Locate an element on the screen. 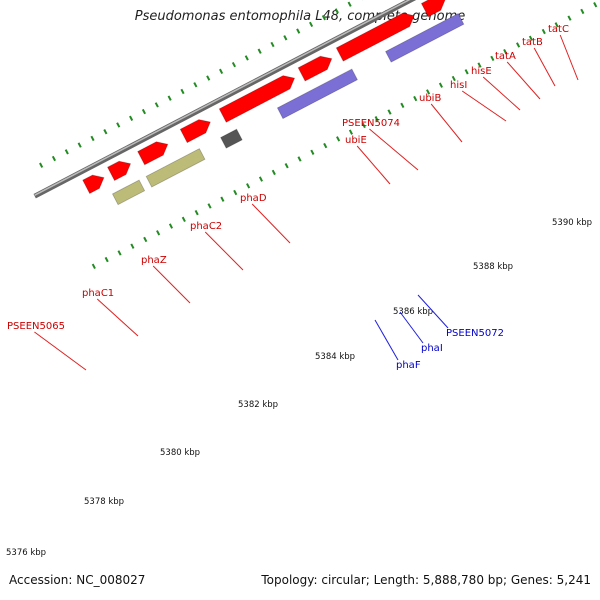 The image size is (600, 600). gene-box-phac2 is located at coordinates (425, 38).